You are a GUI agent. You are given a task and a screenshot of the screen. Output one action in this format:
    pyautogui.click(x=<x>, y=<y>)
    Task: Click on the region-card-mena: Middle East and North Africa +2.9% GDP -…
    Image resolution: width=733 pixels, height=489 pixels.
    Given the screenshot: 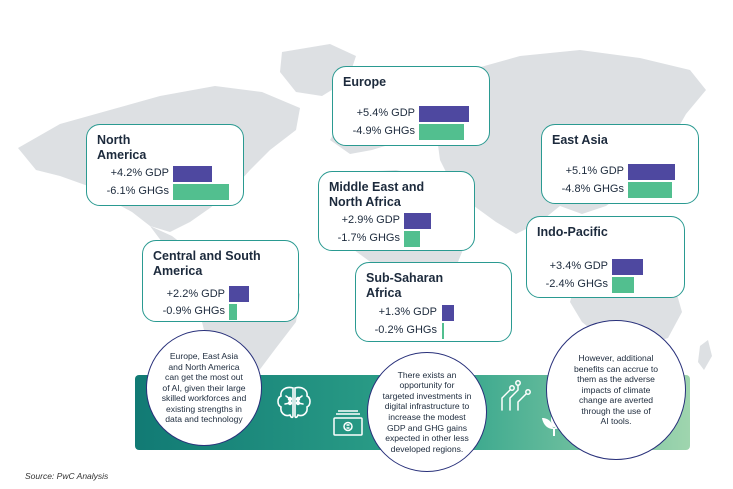 What is the action you would take?
    pyautogui.click(x=396, y=211)
    